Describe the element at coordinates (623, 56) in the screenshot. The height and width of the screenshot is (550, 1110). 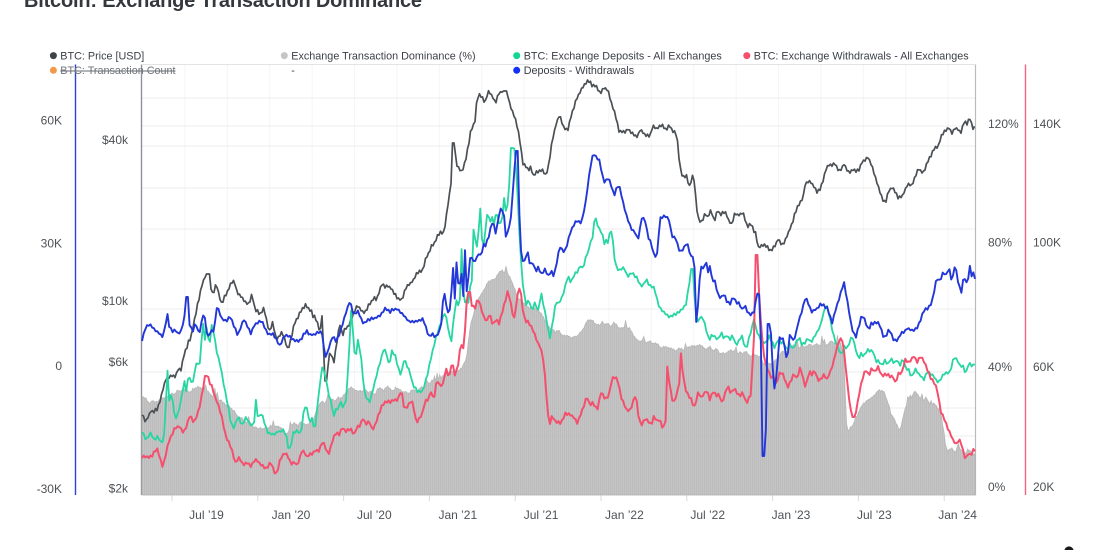
I see `svg-text:BTC: Exchange Deposits - All E: BTC: Exchange Deposits - All Exchanges` at that location.